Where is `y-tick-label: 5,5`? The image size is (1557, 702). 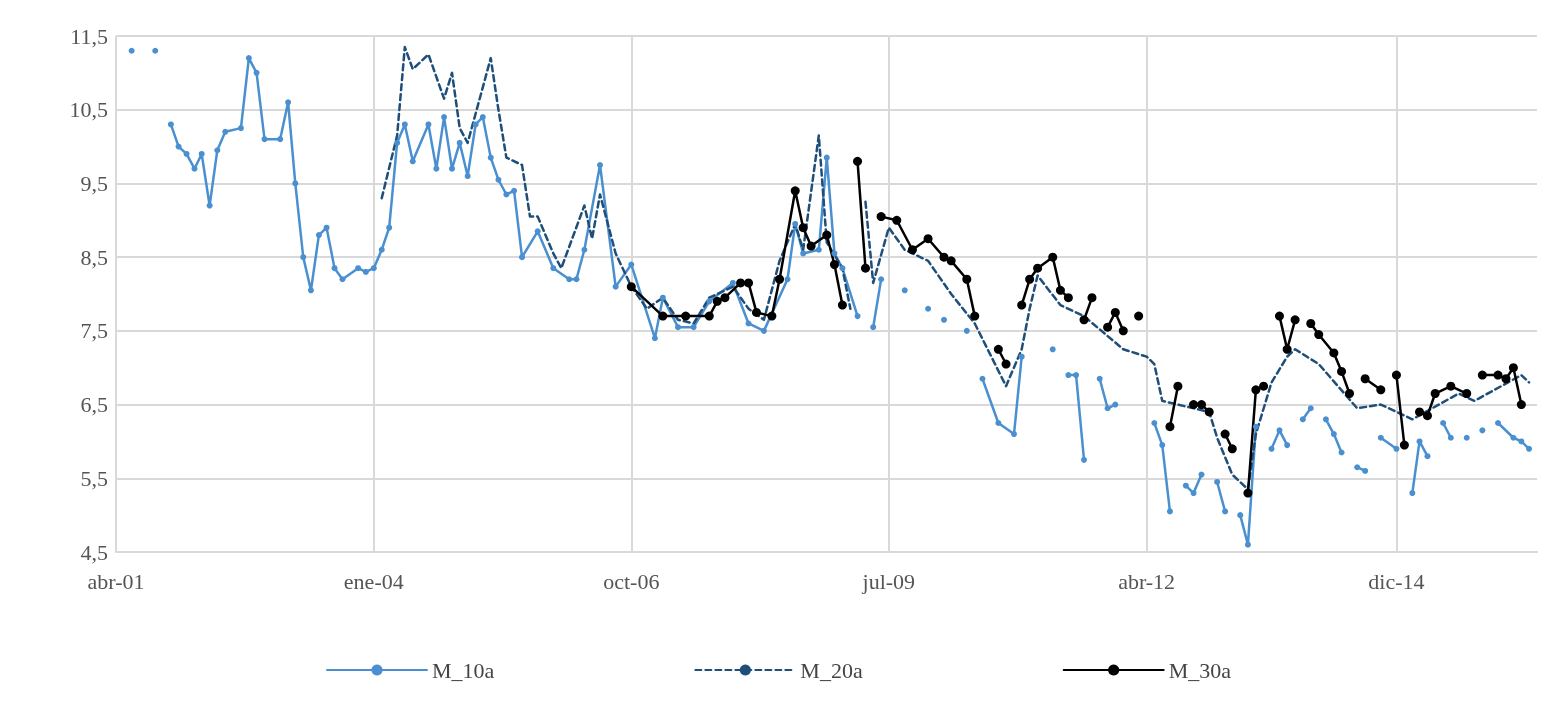
y-tick-label: 5,5 is located at coordinates (94, 478).